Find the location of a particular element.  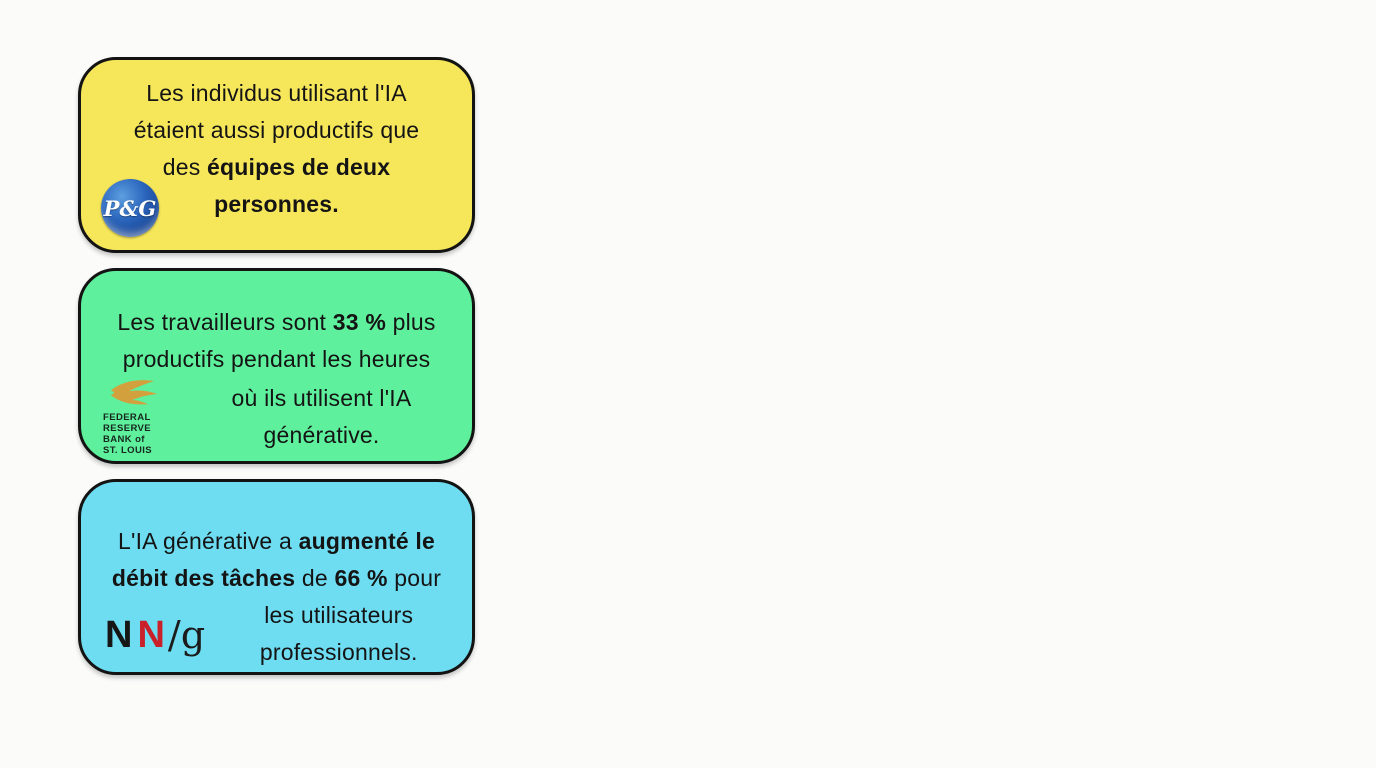

stat-text-line: étaient aussi productifs que is located at coordinates (276, 130).